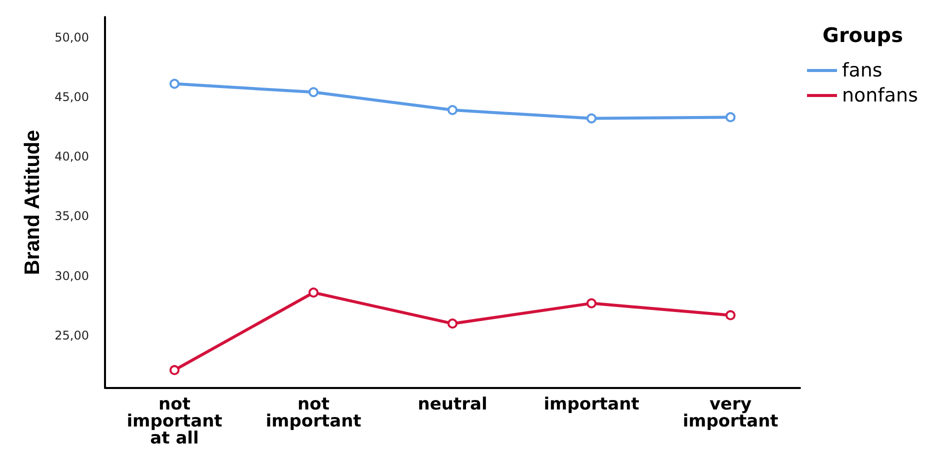  Describe the element at coordinates (862, 71) in the screenshot. I see `legend-label: fans` at that location.